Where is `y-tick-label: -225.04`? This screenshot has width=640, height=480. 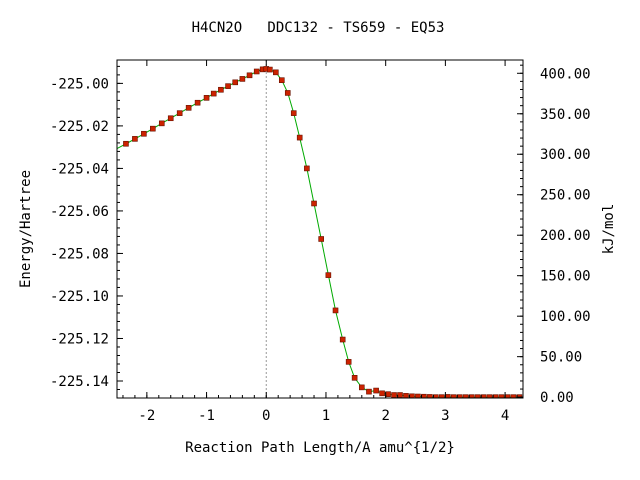 y-tick-label: -225.04 is located at coordinates (79, 169).